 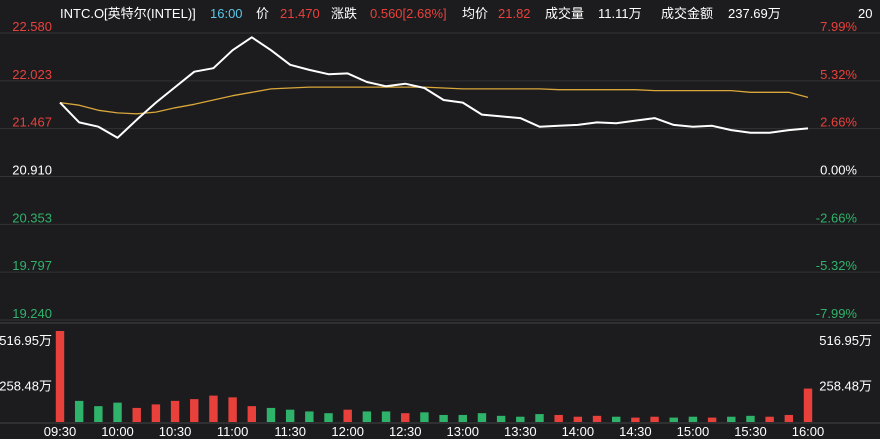 What do you see at coordinates (687, 13) in the screenshot?
I see `amount-label: 成交金额` at bounding box center [687, 13].